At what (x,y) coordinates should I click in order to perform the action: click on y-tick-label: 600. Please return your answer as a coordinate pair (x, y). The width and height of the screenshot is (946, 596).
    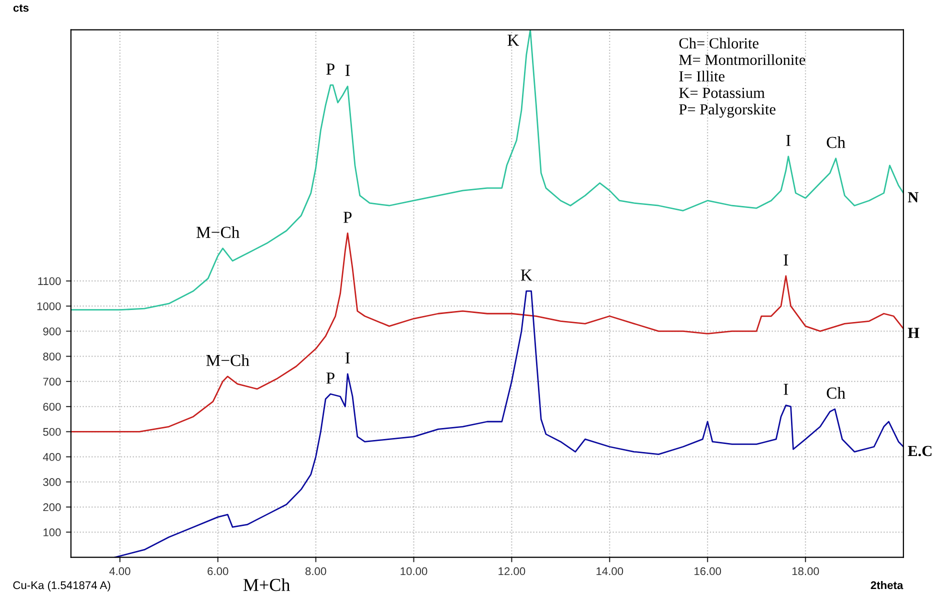
    Looking at the image, I should click on (52, 406).